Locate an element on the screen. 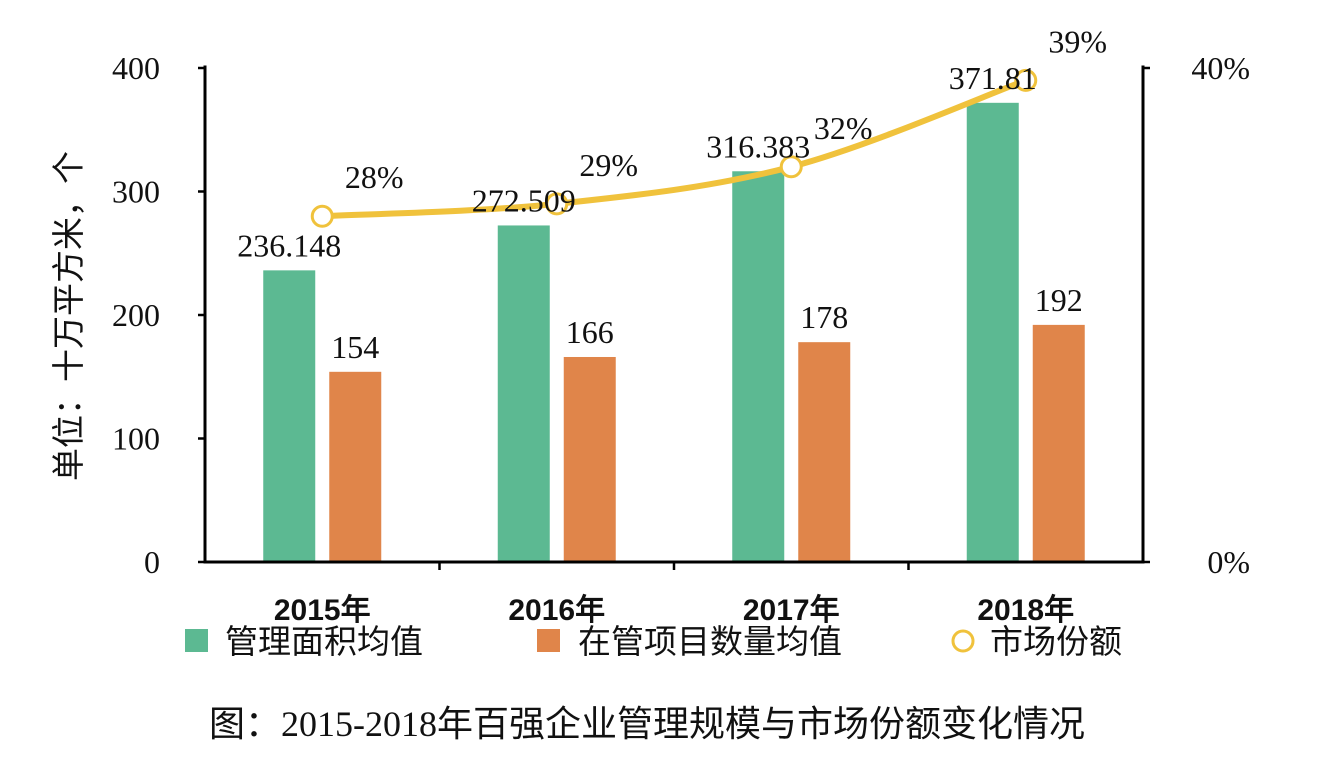 The height and width of the screenshot is (781, 1321). x-tick-label: 2017年 is located at coordinates (791, 610).